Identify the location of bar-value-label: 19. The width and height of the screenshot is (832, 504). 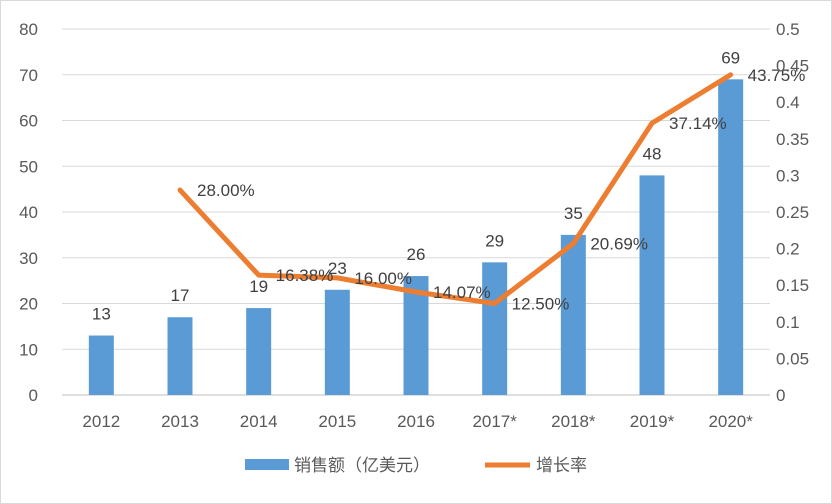
(258, 286).